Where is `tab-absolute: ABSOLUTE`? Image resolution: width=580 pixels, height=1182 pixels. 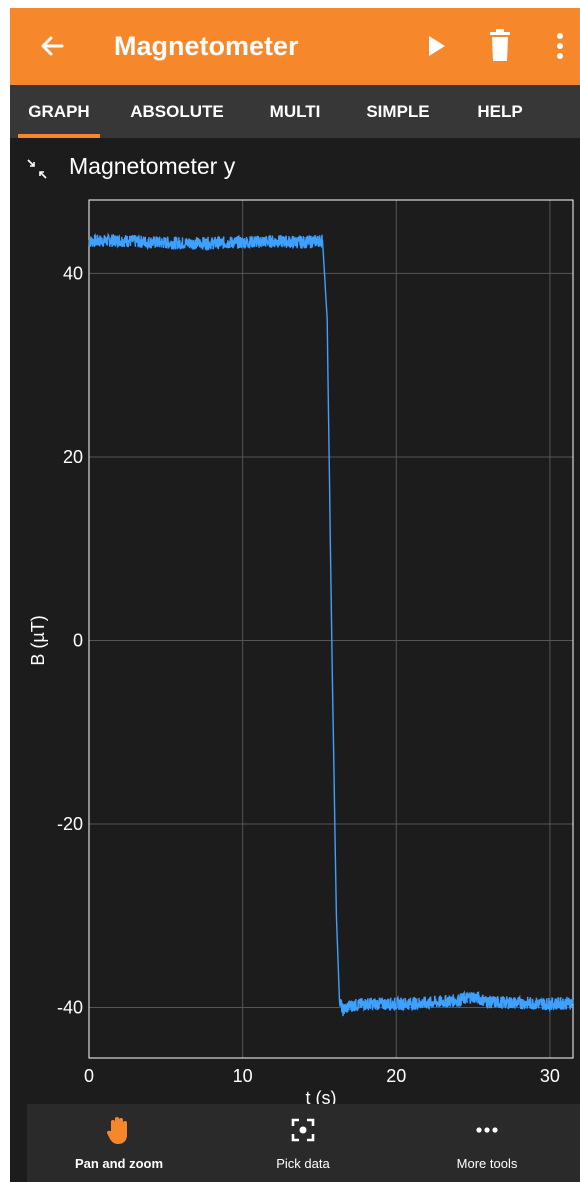 tab-absolute: ABSOLUTE is located at coordinates (177, 111).